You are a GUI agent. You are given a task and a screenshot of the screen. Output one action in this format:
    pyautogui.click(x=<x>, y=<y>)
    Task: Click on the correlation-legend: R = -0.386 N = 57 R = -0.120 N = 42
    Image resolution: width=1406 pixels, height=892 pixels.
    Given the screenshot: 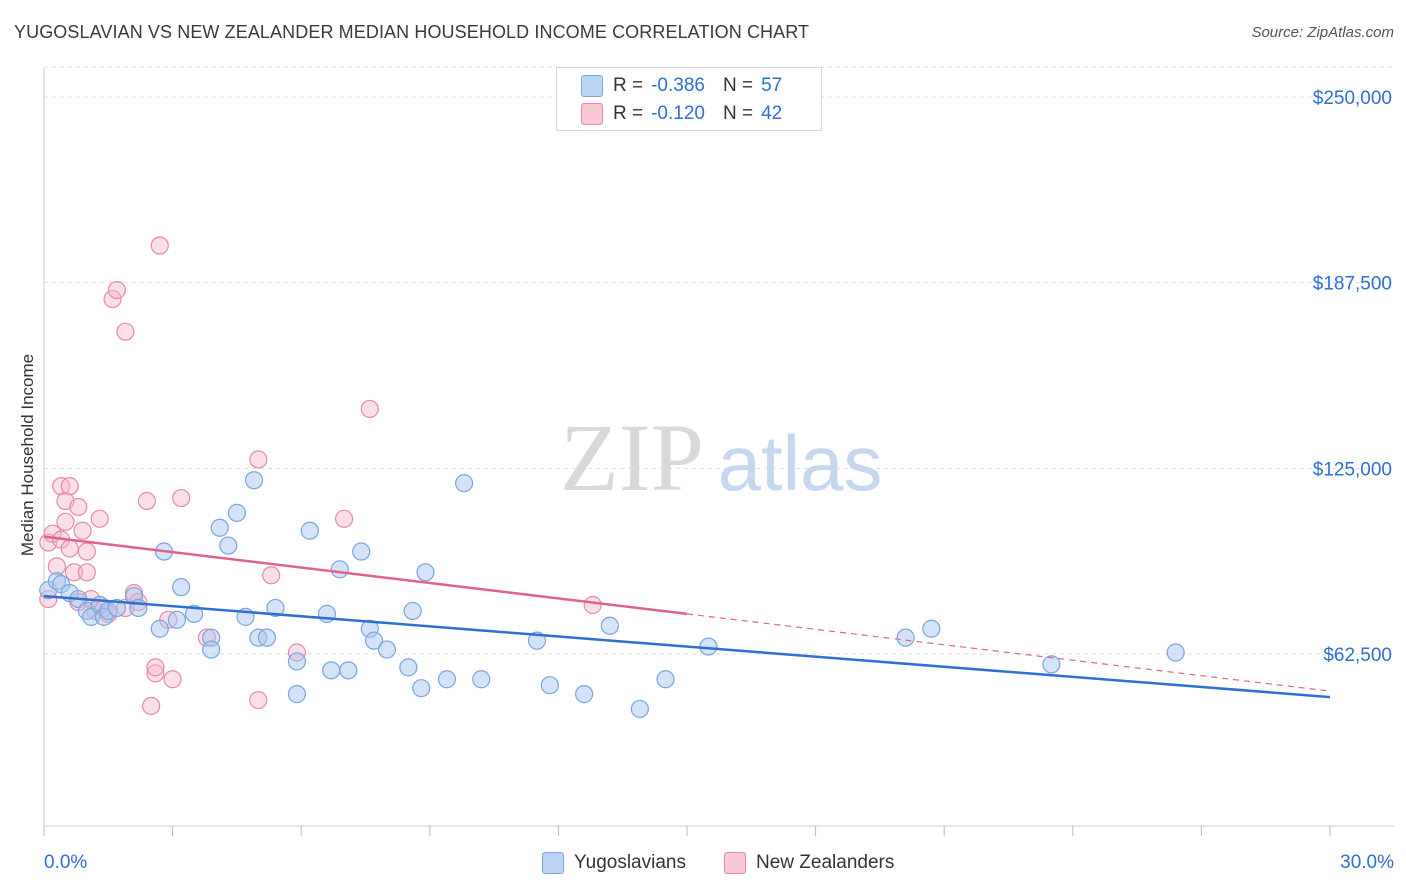 What is the action you would take?
    pyautogui.click(x=689, y=99)
    